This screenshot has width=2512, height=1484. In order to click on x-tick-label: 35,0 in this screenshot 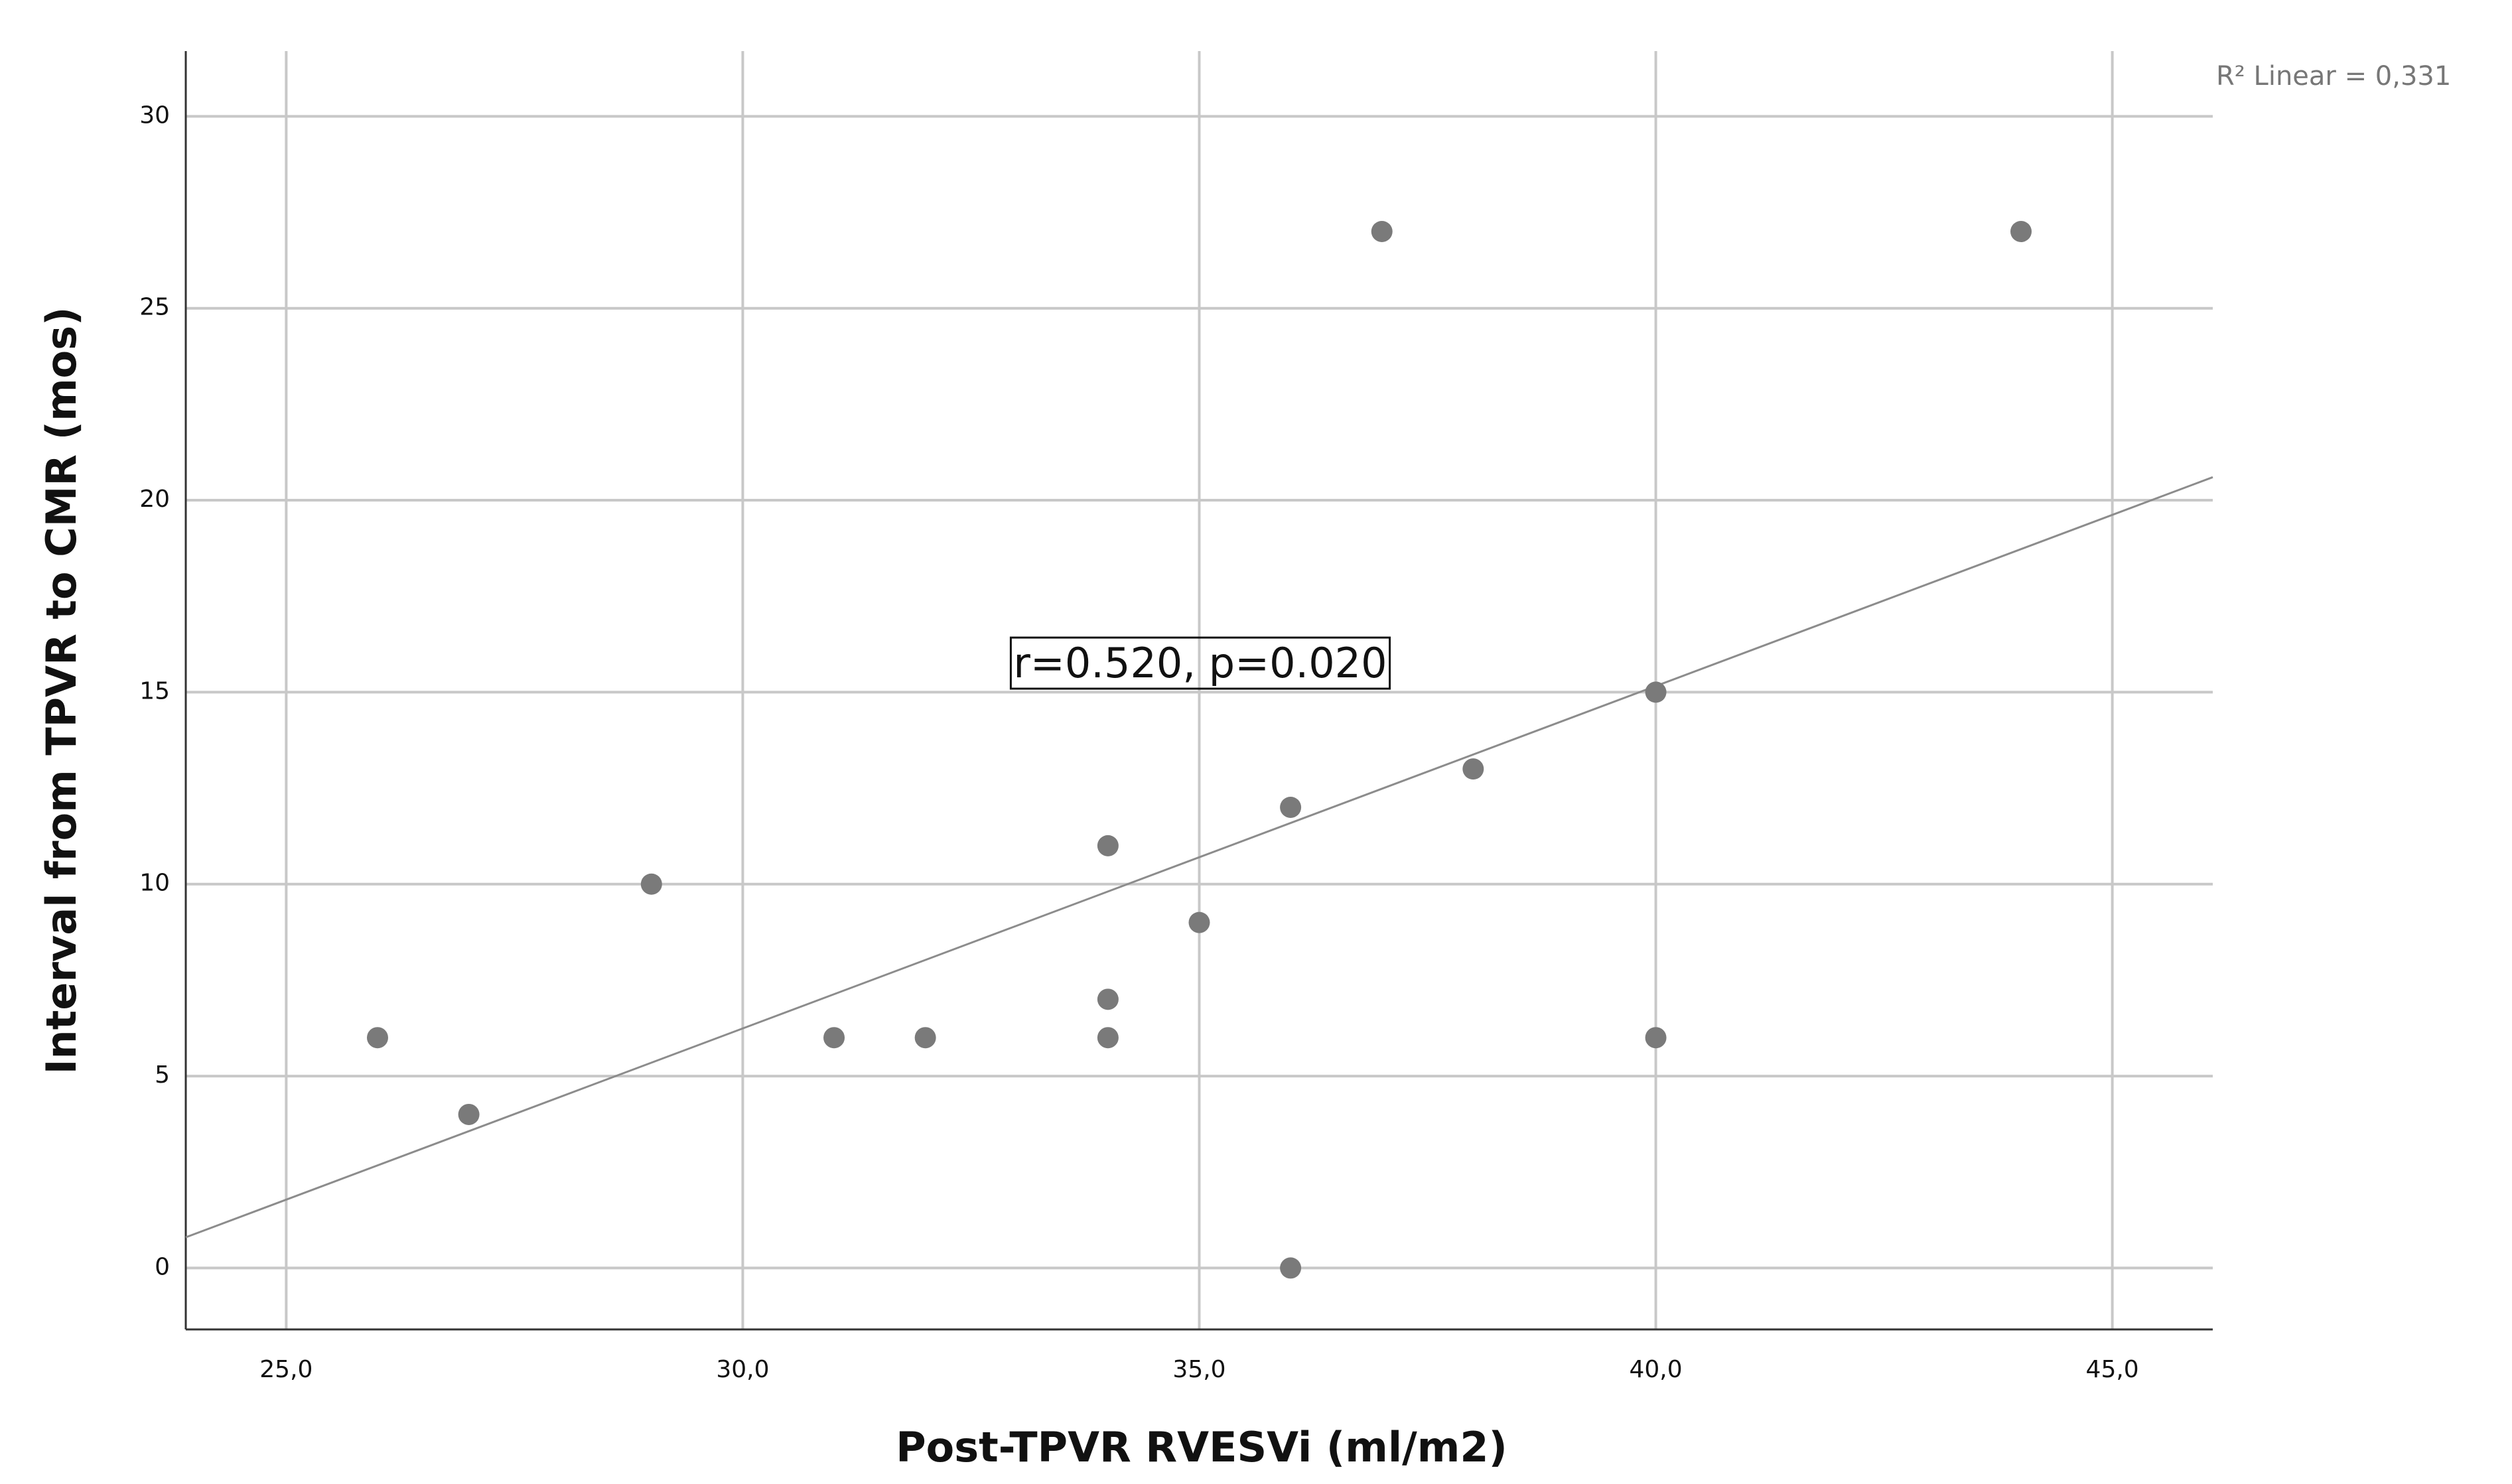, I will do `click(1198, 1369)`.